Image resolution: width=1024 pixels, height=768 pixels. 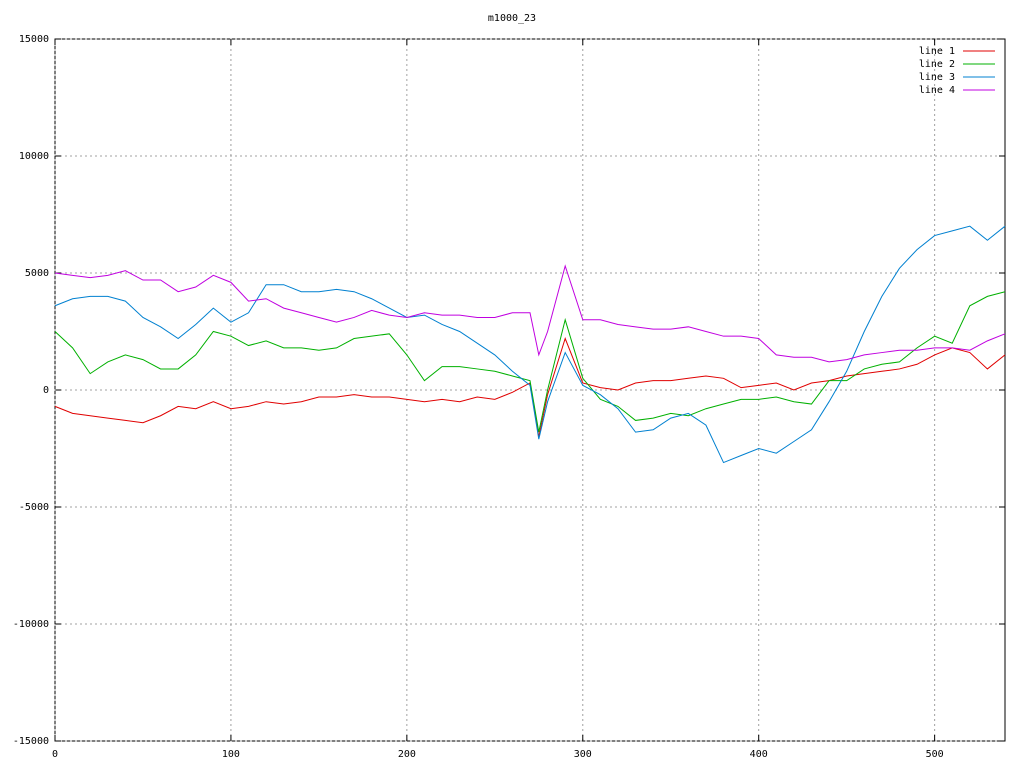 What do you see at coordinates (46, 390) in the screenshot?
I see `y-tick-label: 0` at bounding box center [46, 390].